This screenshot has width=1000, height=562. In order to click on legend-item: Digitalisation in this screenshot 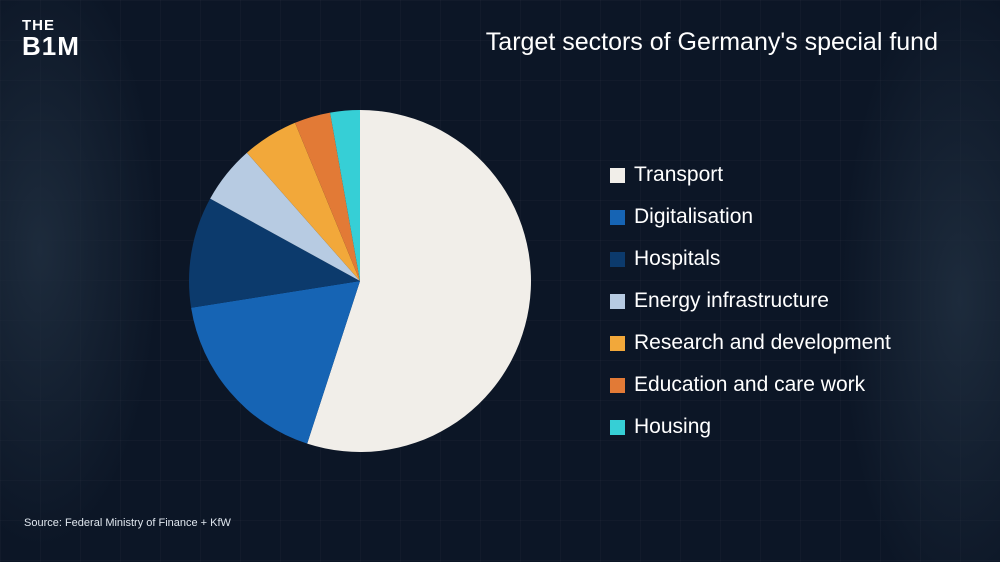, I will do `click(750, 217)`.